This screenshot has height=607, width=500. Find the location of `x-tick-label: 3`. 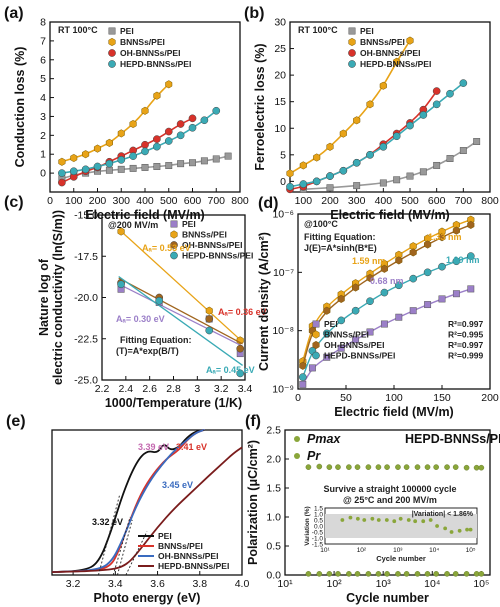

x-tick-label: 3 is located at coordinates (197, 389).